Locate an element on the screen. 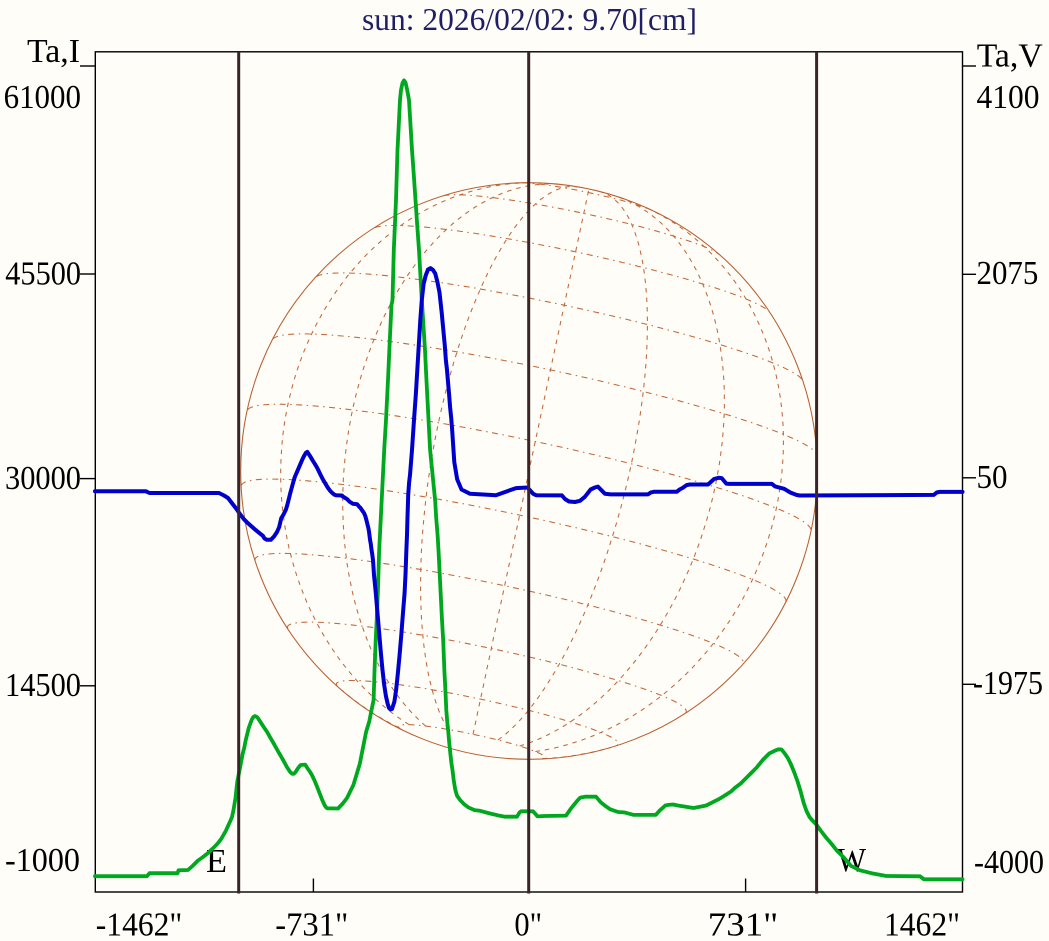 The image size is (1049, 941). svg-text: Ta,V is located at coordinates (1010, 56).